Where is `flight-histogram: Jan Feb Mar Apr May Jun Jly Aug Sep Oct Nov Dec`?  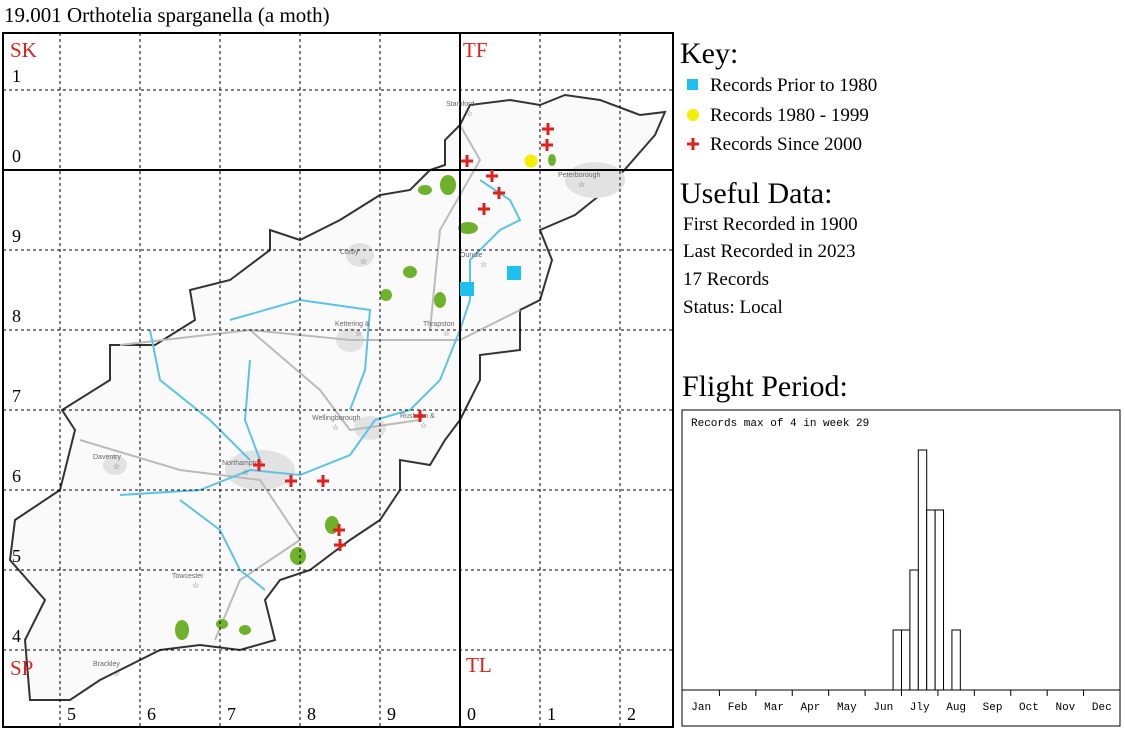 flight-histogram: Jan Feb Mar Apr May Jun Jly Aug Sep Oct Nov Dec is located at coordinates (901, 581).